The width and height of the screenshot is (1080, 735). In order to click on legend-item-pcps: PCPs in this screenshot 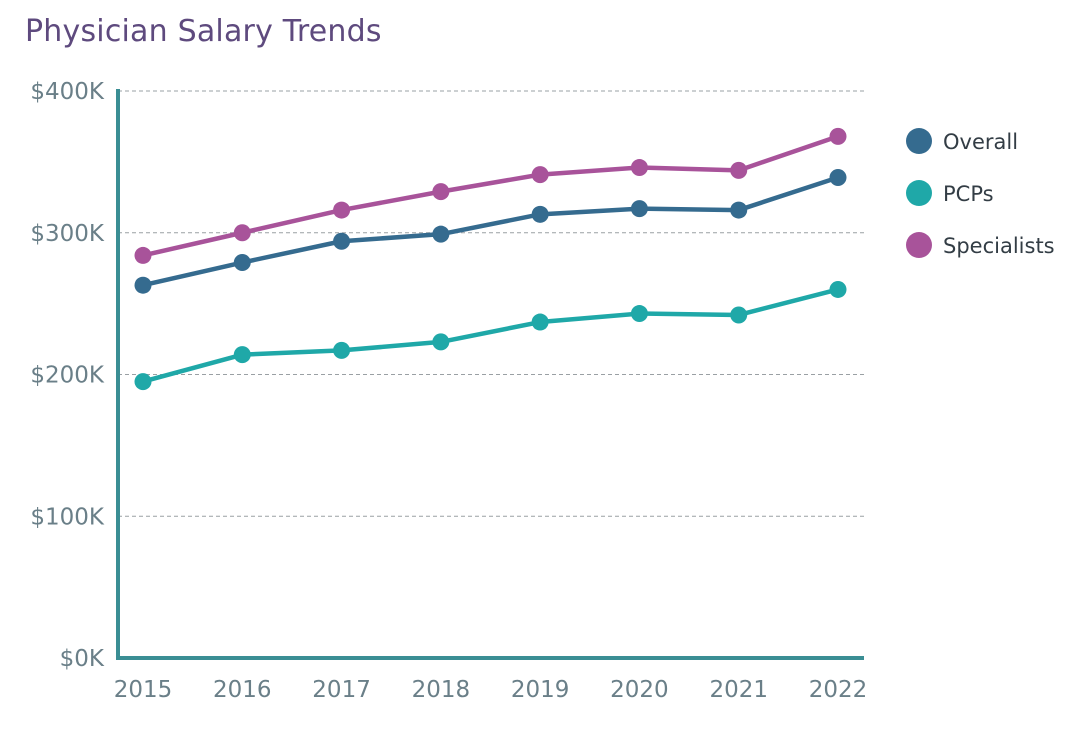, I will do `click(950, 193)`.